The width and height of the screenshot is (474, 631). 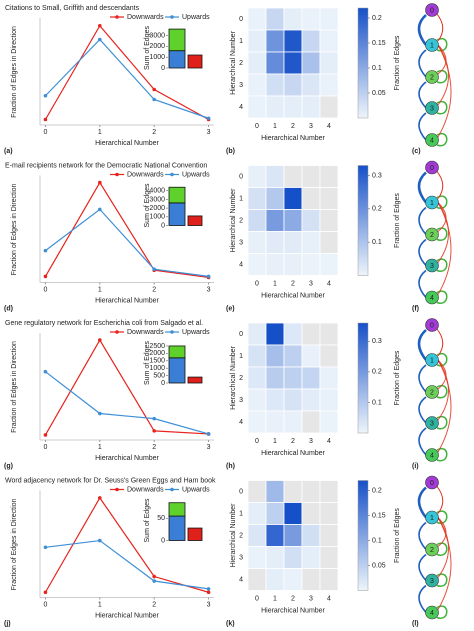 What do you see at coordinates (363, 378) in the screenshot?
I see `colorbar` at bounding box center [363, 378].